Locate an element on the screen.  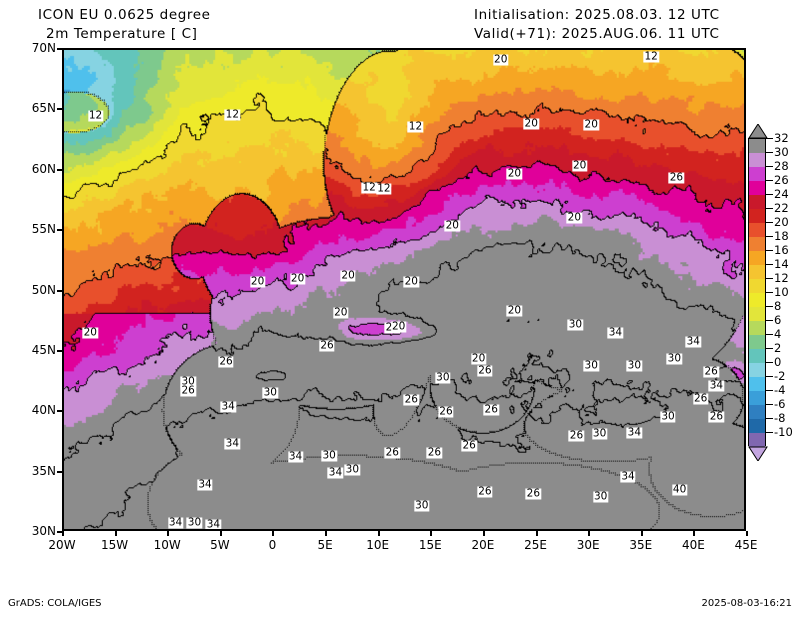
latitude-tick-label: 40N is located at coordinates (43, 410).